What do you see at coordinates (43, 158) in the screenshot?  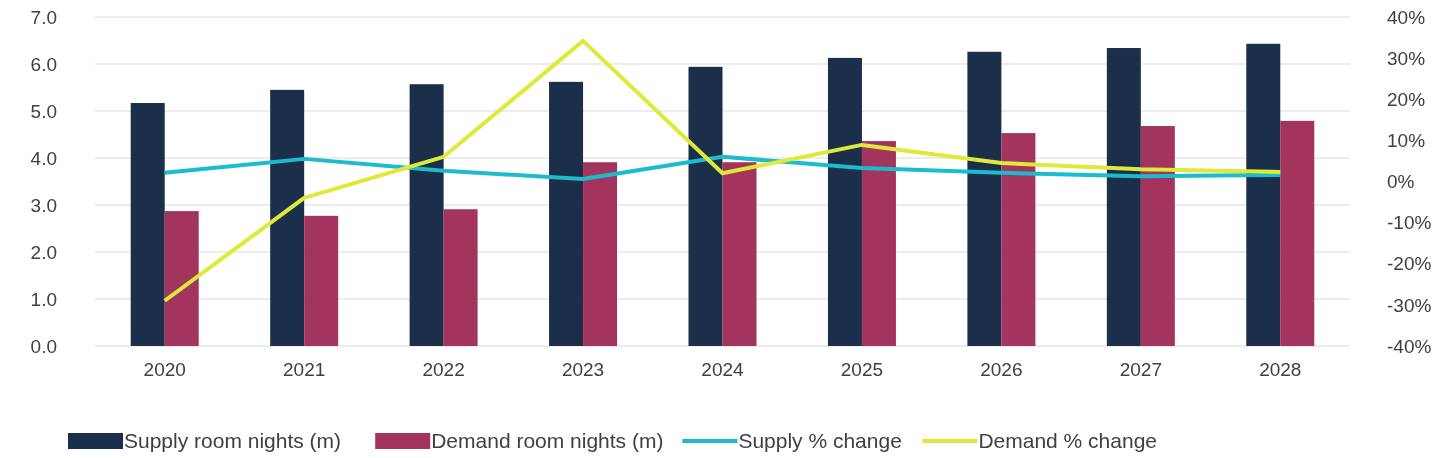 I see `y-tick-label: 4.0` at bounding box center [43, 158].